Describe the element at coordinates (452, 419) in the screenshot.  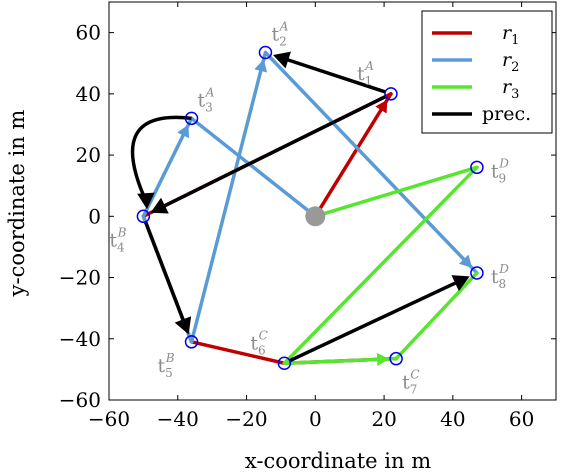
I see `x-tick-label: 40` at that location.